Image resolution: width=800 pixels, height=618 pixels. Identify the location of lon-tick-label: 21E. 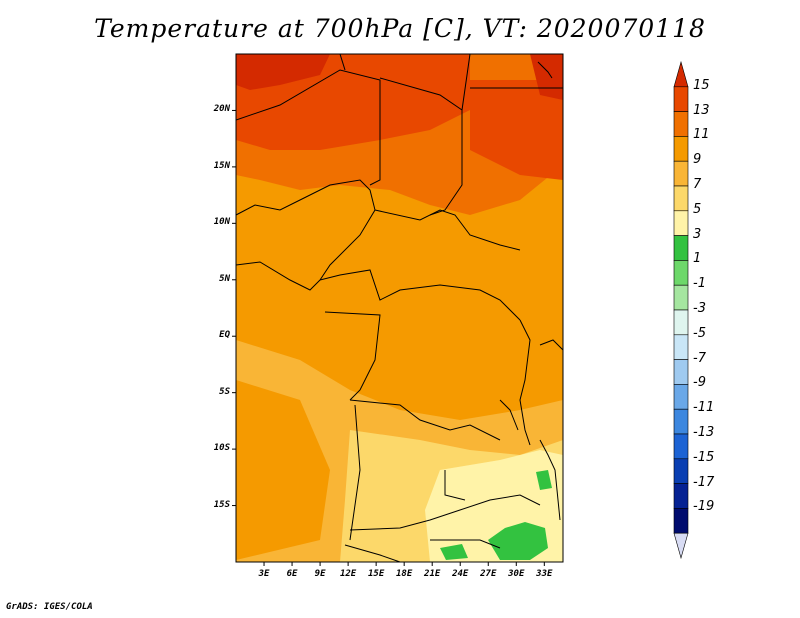
(432, 574).